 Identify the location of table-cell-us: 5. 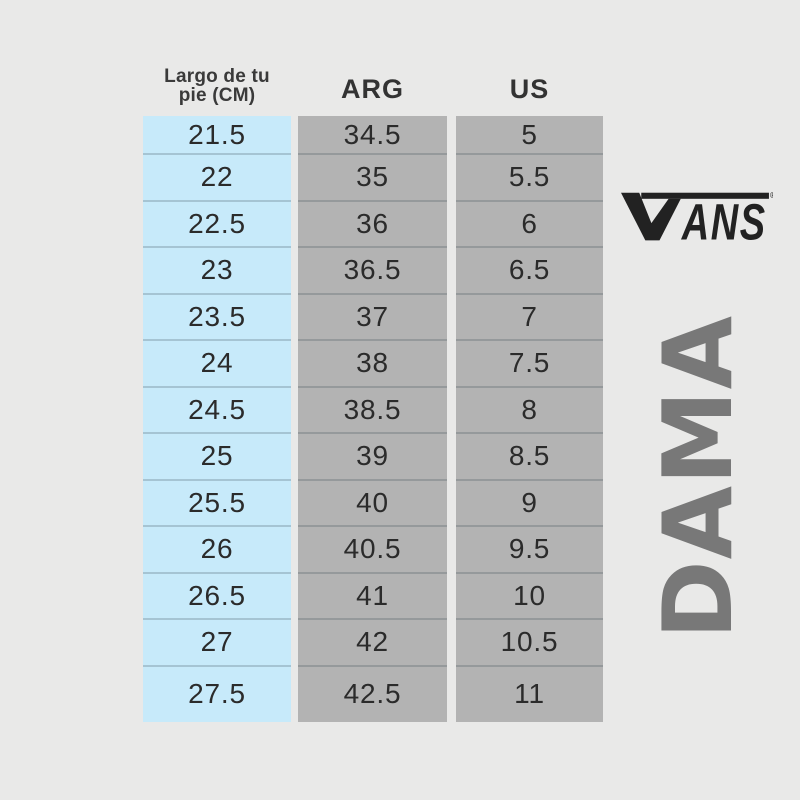
(529, 134).